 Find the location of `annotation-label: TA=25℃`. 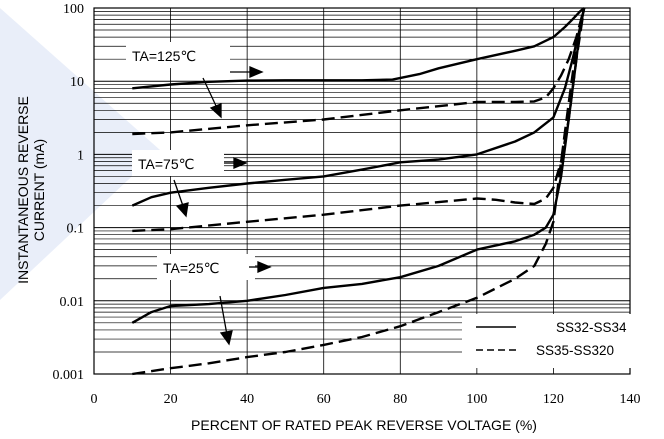

annotation-label: TA=25℃ is located at coordinates (191, 268).